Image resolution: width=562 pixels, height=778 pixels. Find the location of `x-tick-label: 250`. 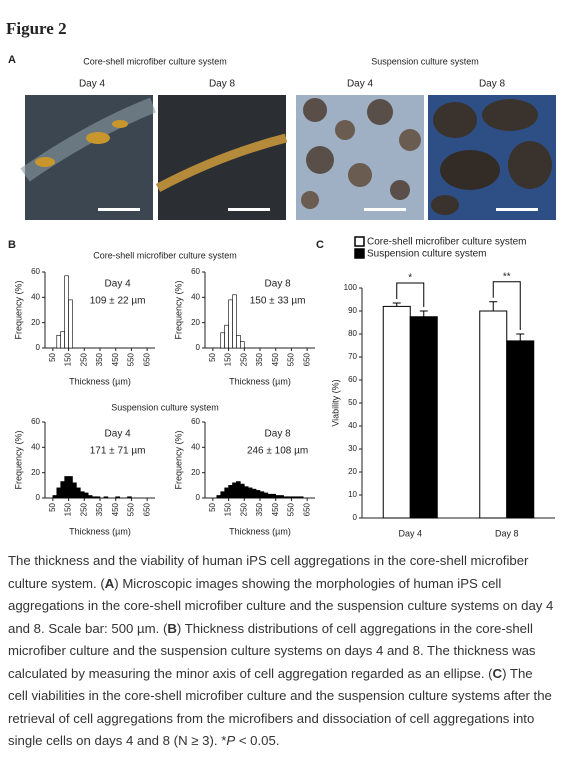

x-tick-label: 250 is located at coordinates (83, 359).